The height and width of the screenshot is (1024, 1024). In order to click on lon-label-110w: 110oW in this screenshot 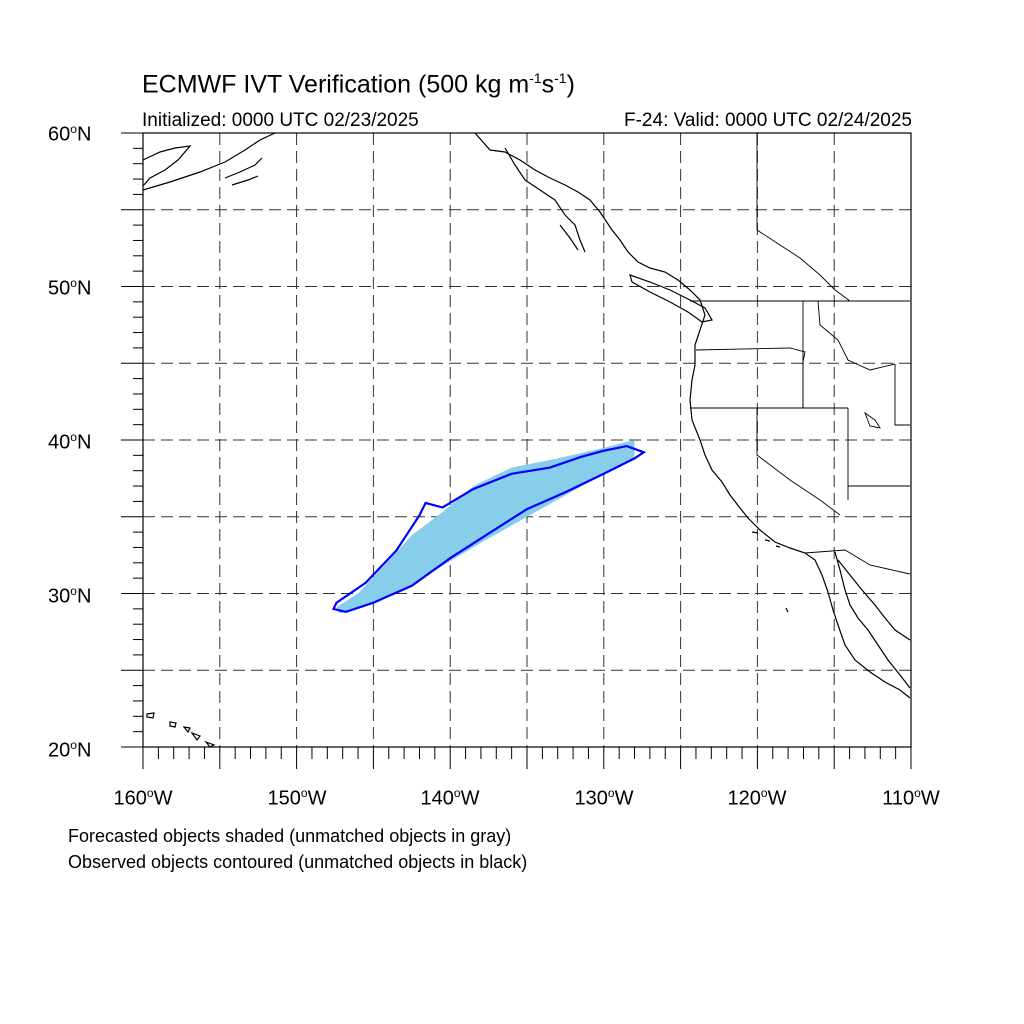, I will do `click(911, 798)`.